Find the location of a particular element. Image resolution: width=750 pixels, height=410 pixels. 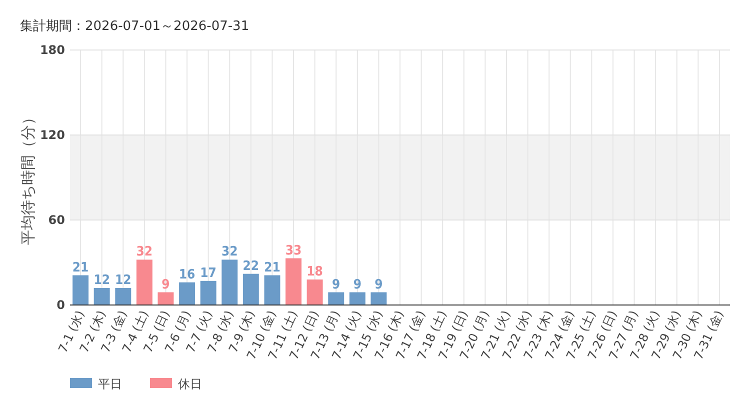

y-axis-title: 平均待ち時間（分） is located at coordinates (28, 177).